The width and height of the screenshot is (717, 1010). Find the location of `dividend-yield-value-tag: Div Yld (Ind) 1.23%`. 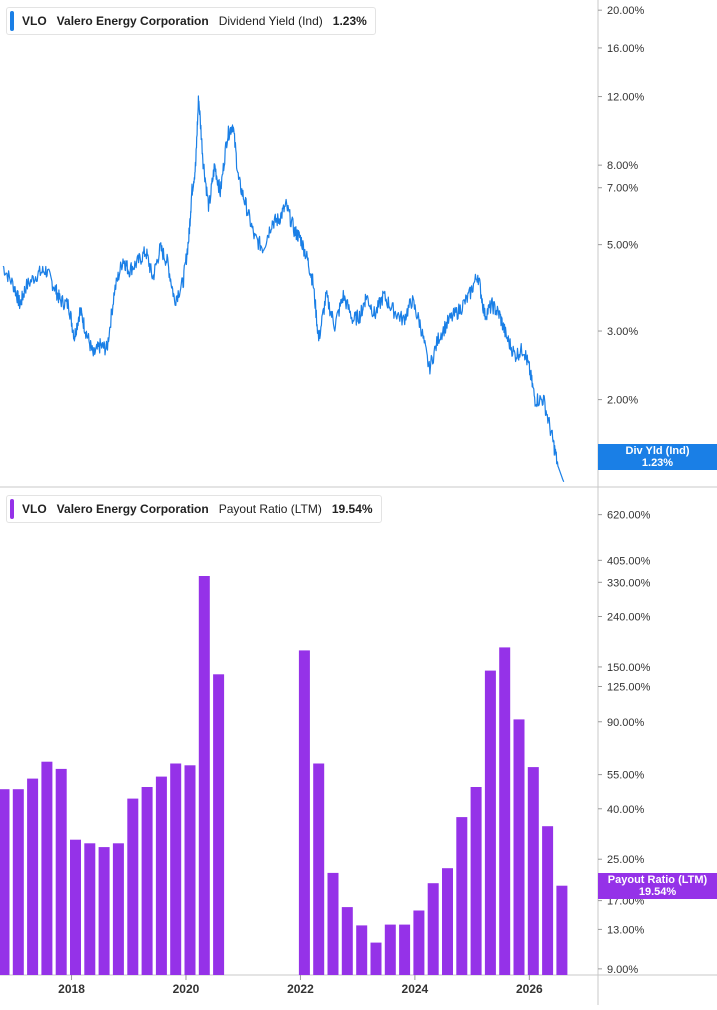

dividend-yield-value-tag: Div Yld (Ind) 1.23% is located at coordinates (657, 457).